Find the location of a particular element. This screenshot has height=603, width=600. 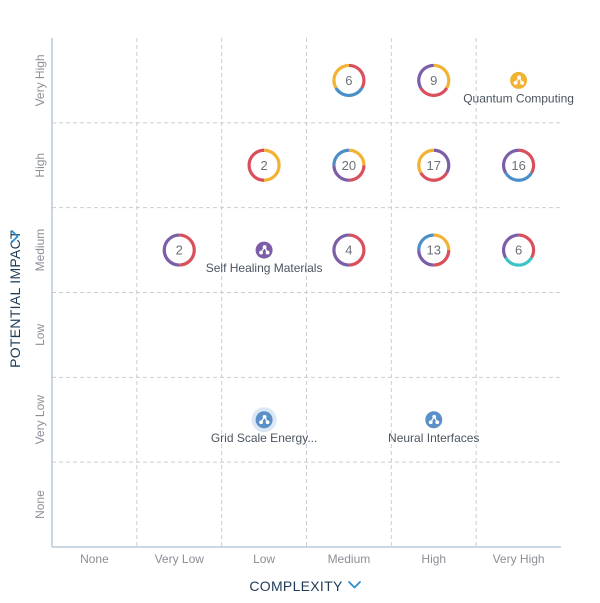

point-label: Neural Interfaces is located at coordinates (433, 438).